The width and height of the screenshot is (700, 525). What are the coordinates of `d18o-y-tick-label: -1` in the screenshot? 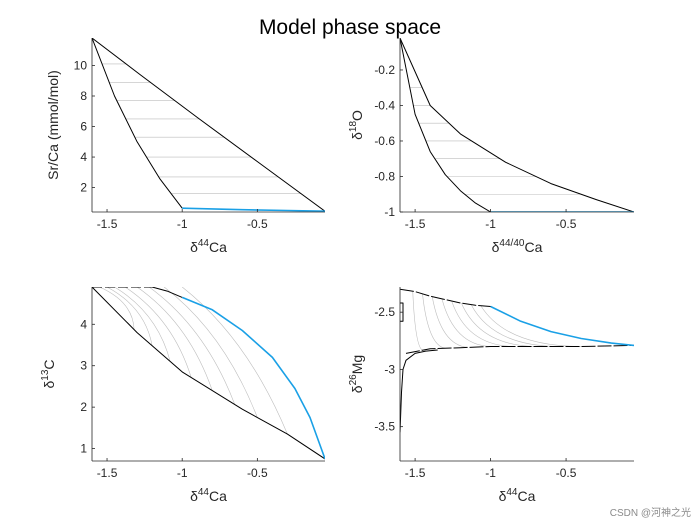 It's located at (389, 212).